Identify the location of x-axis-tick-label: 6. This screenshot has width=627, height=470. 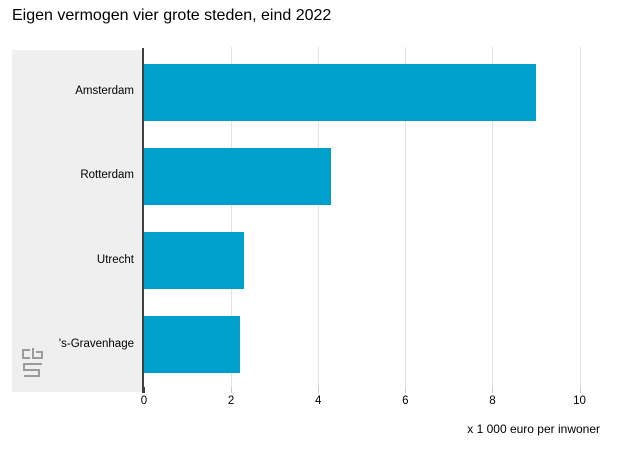
(405, 401).